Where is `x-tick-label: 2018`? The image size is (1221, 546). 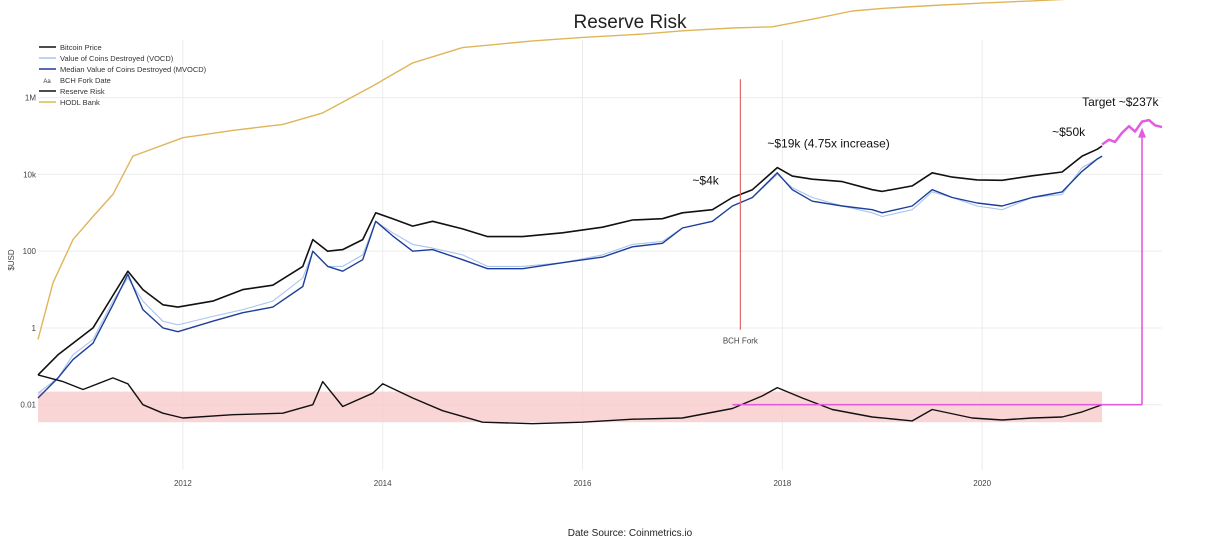 x-tick-label: 2018 is located at coordinates (782, 483).